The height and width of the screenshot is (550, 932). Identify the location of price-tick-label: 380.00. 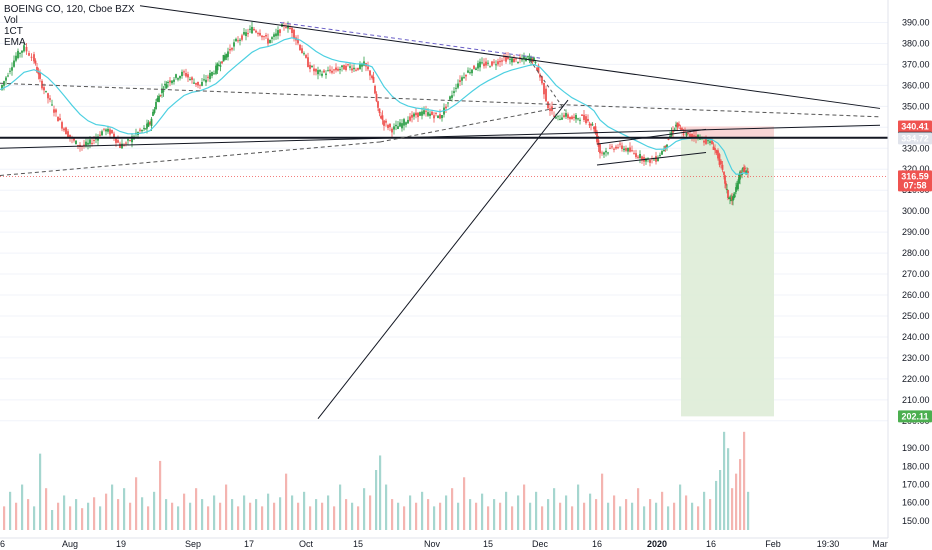
(916, 43).